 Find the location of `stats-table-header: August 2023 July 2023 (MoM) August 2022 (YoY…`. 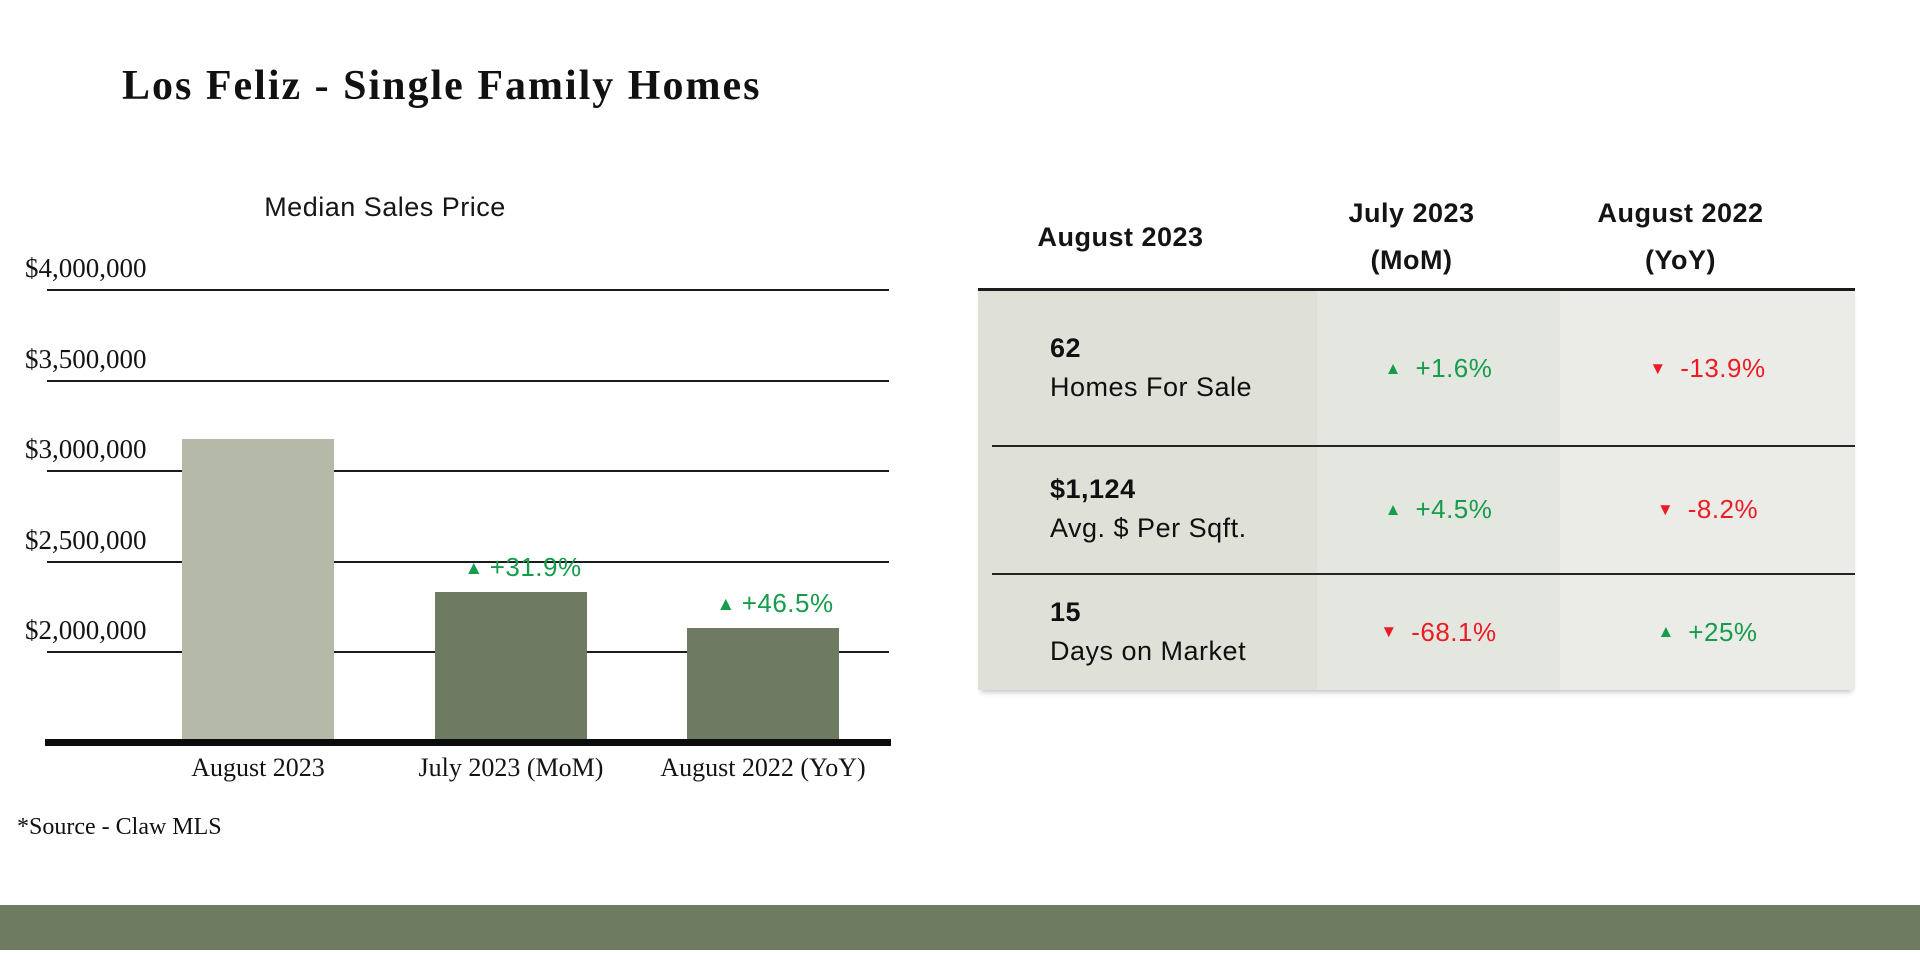

stats-table-header: August 2023 July 2023 (MoM) August 2022 (YoY… is located at coordinates (1389, 237).